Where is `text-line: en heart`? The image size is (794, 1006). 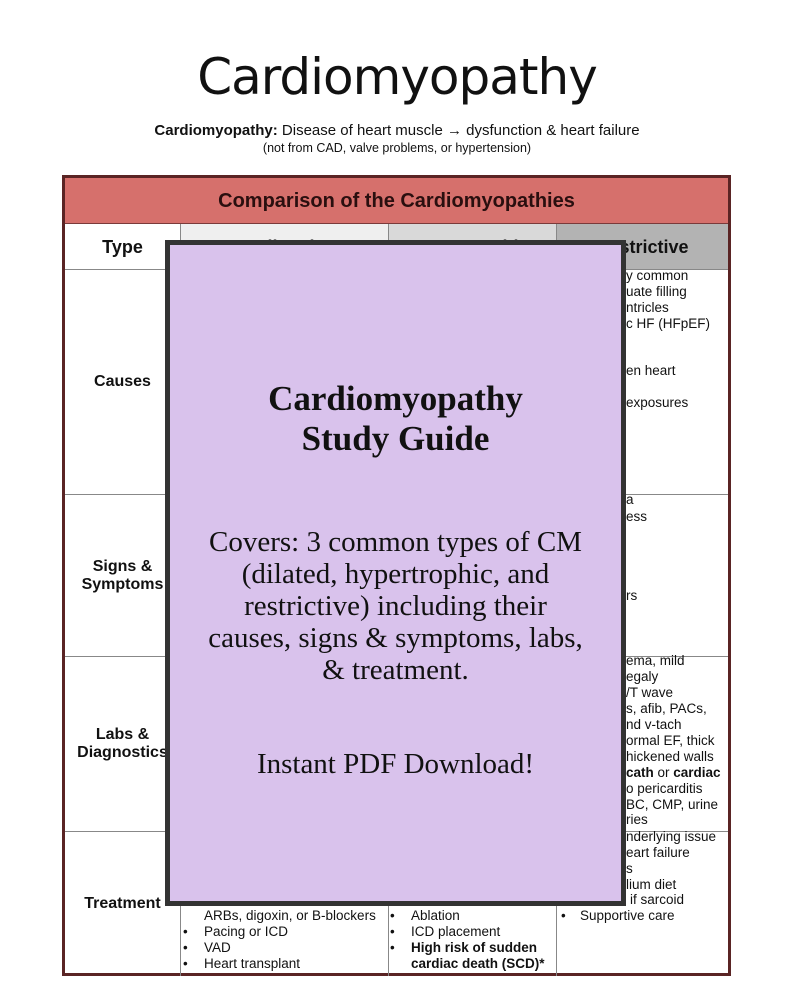 text-line: en heart is located at coordinates (651, 370).